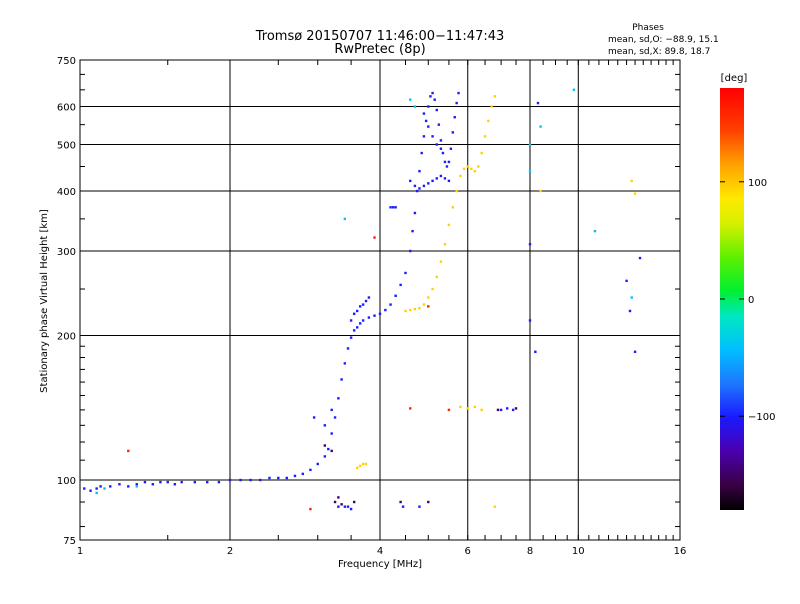 The image size is (800, 604). I want to click on y-tick-label: 100, so click(66, 481).